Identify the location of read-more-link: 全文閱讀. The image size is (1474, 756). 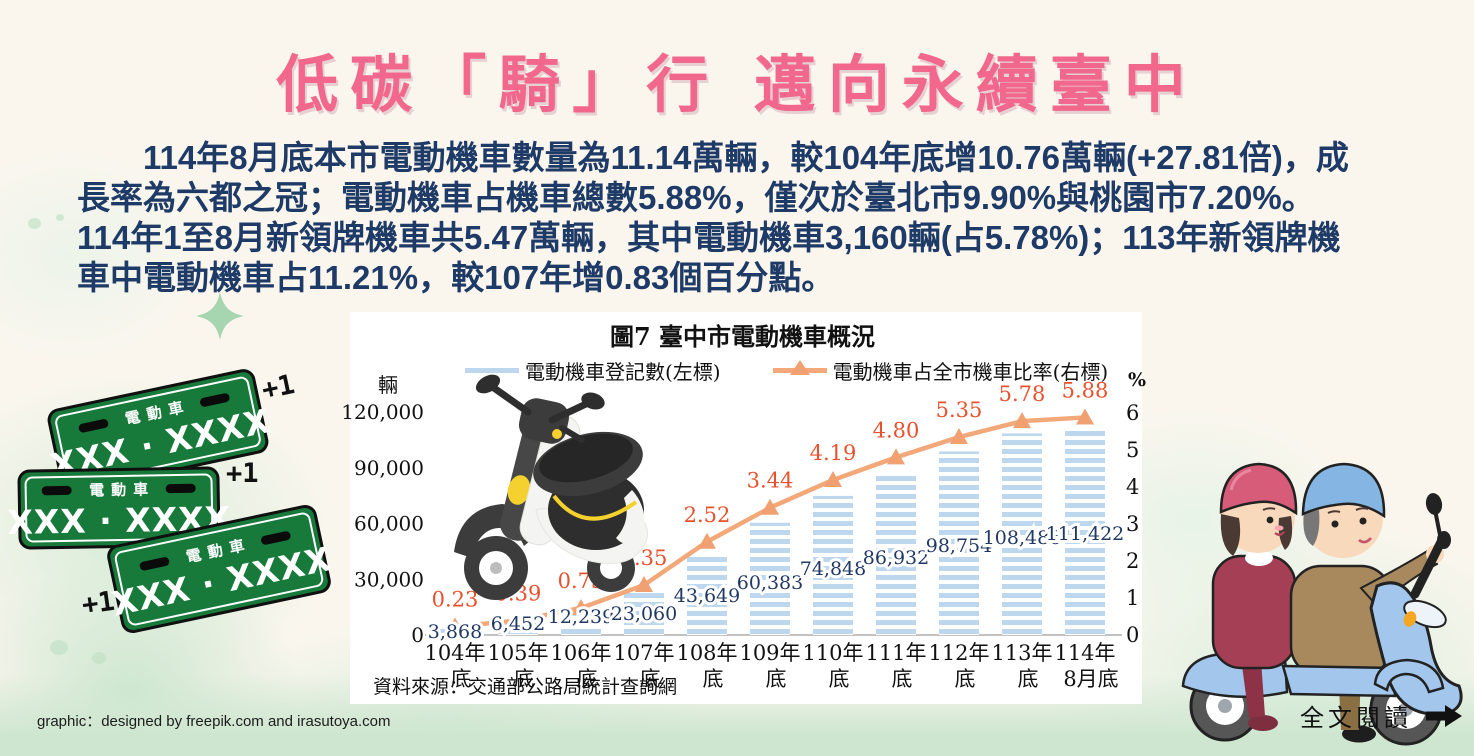
(1381, 715).